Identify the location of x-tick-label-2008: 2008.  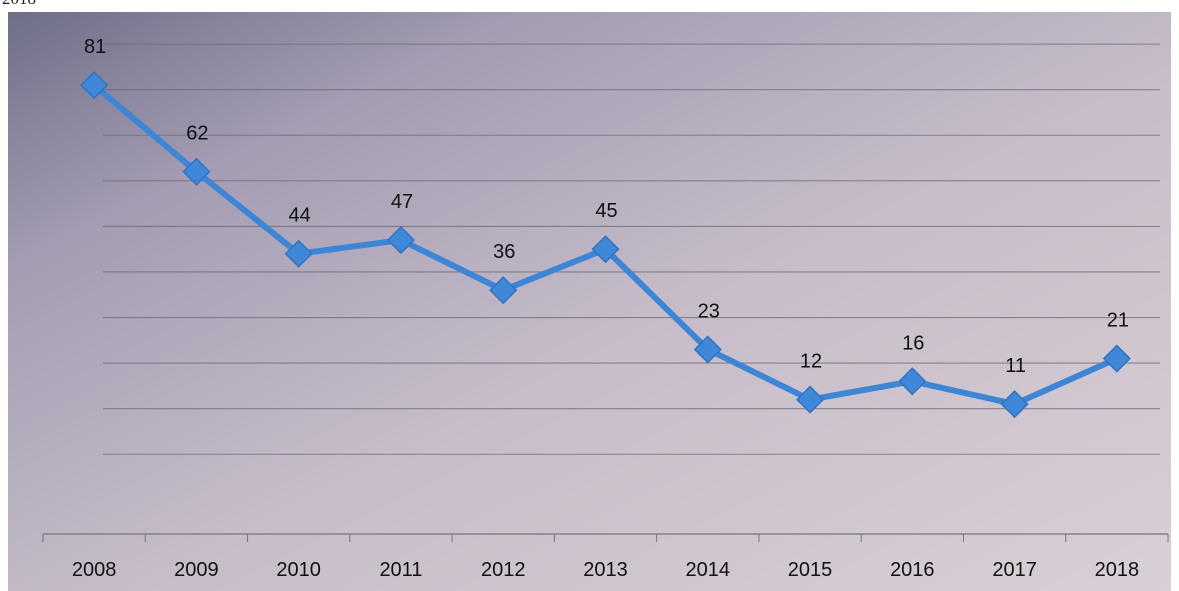
(94, 570).